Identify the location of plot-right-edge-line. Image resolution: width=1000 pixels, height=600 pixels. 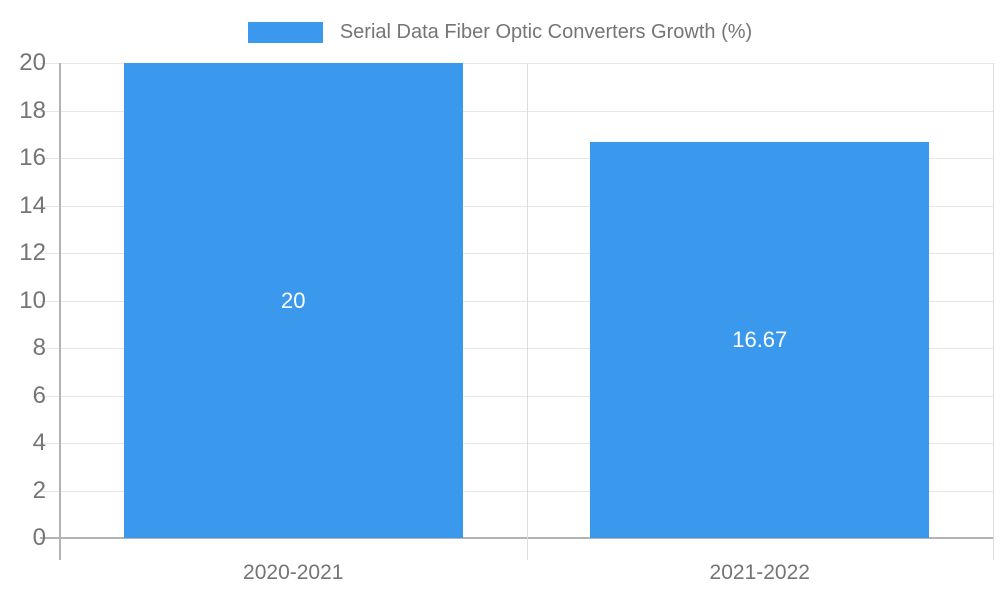
(993, 311).